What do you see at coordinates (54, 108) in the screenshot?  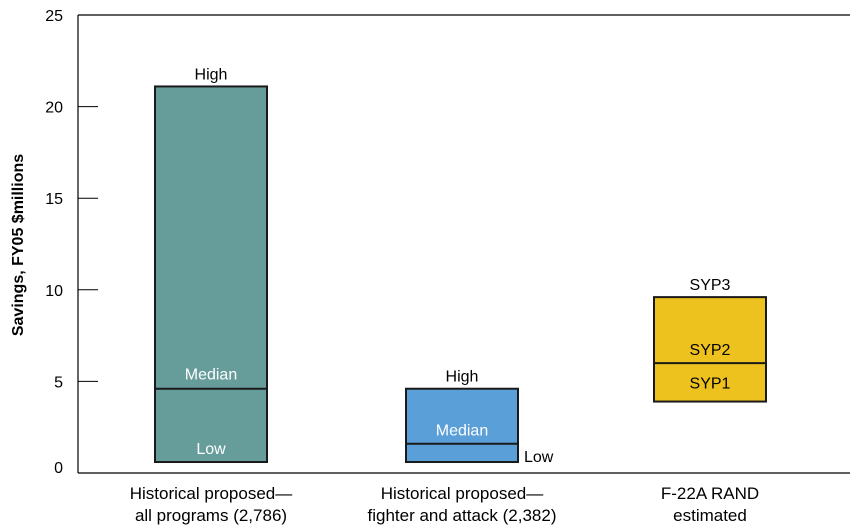 I see `y-tick-label: 20` at bounding box center [54, 108].